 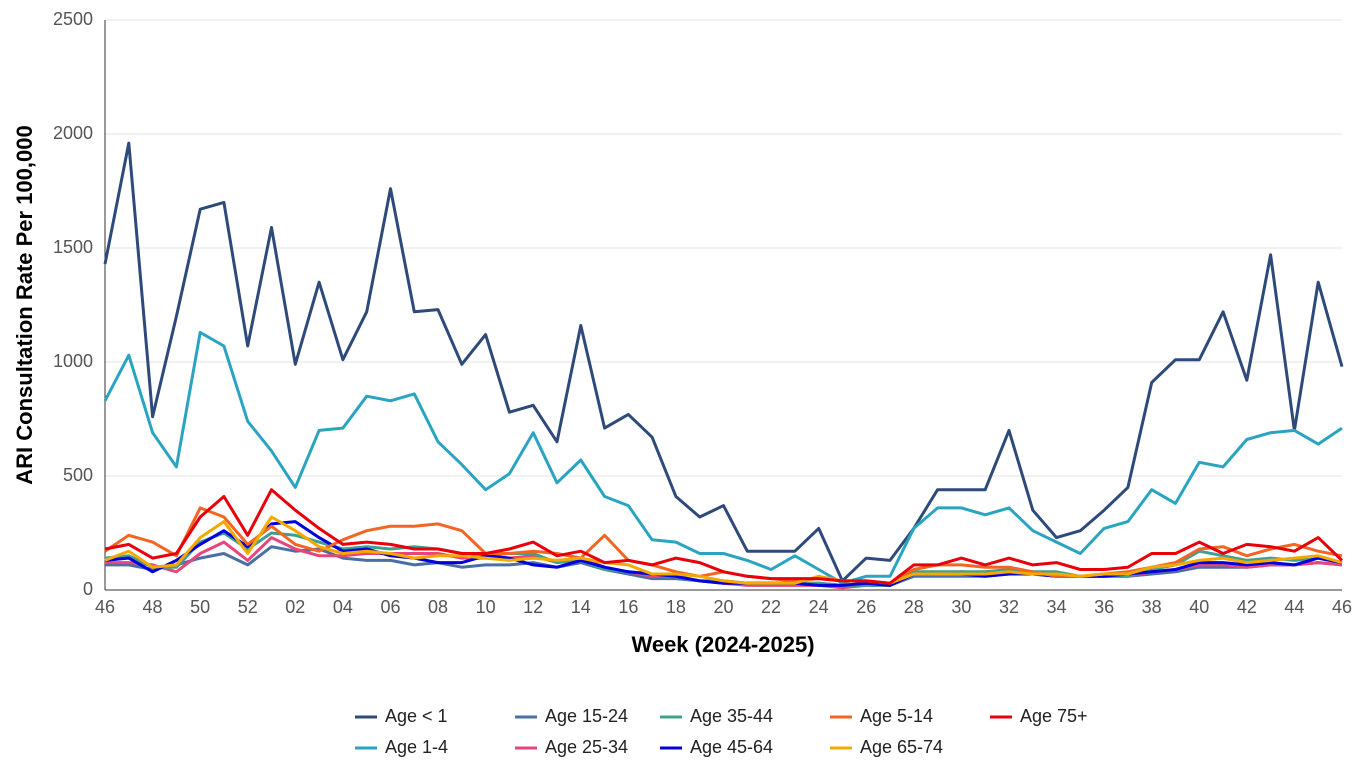 I want to click on x-tick-label: 42, so click(x=1247, y=607).